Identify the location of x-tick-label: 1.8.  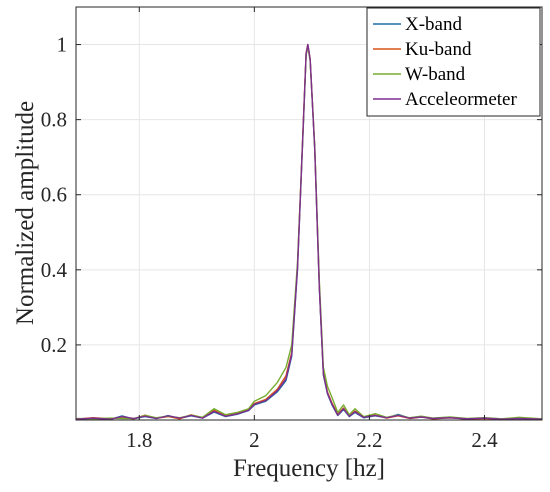
(139, 440).